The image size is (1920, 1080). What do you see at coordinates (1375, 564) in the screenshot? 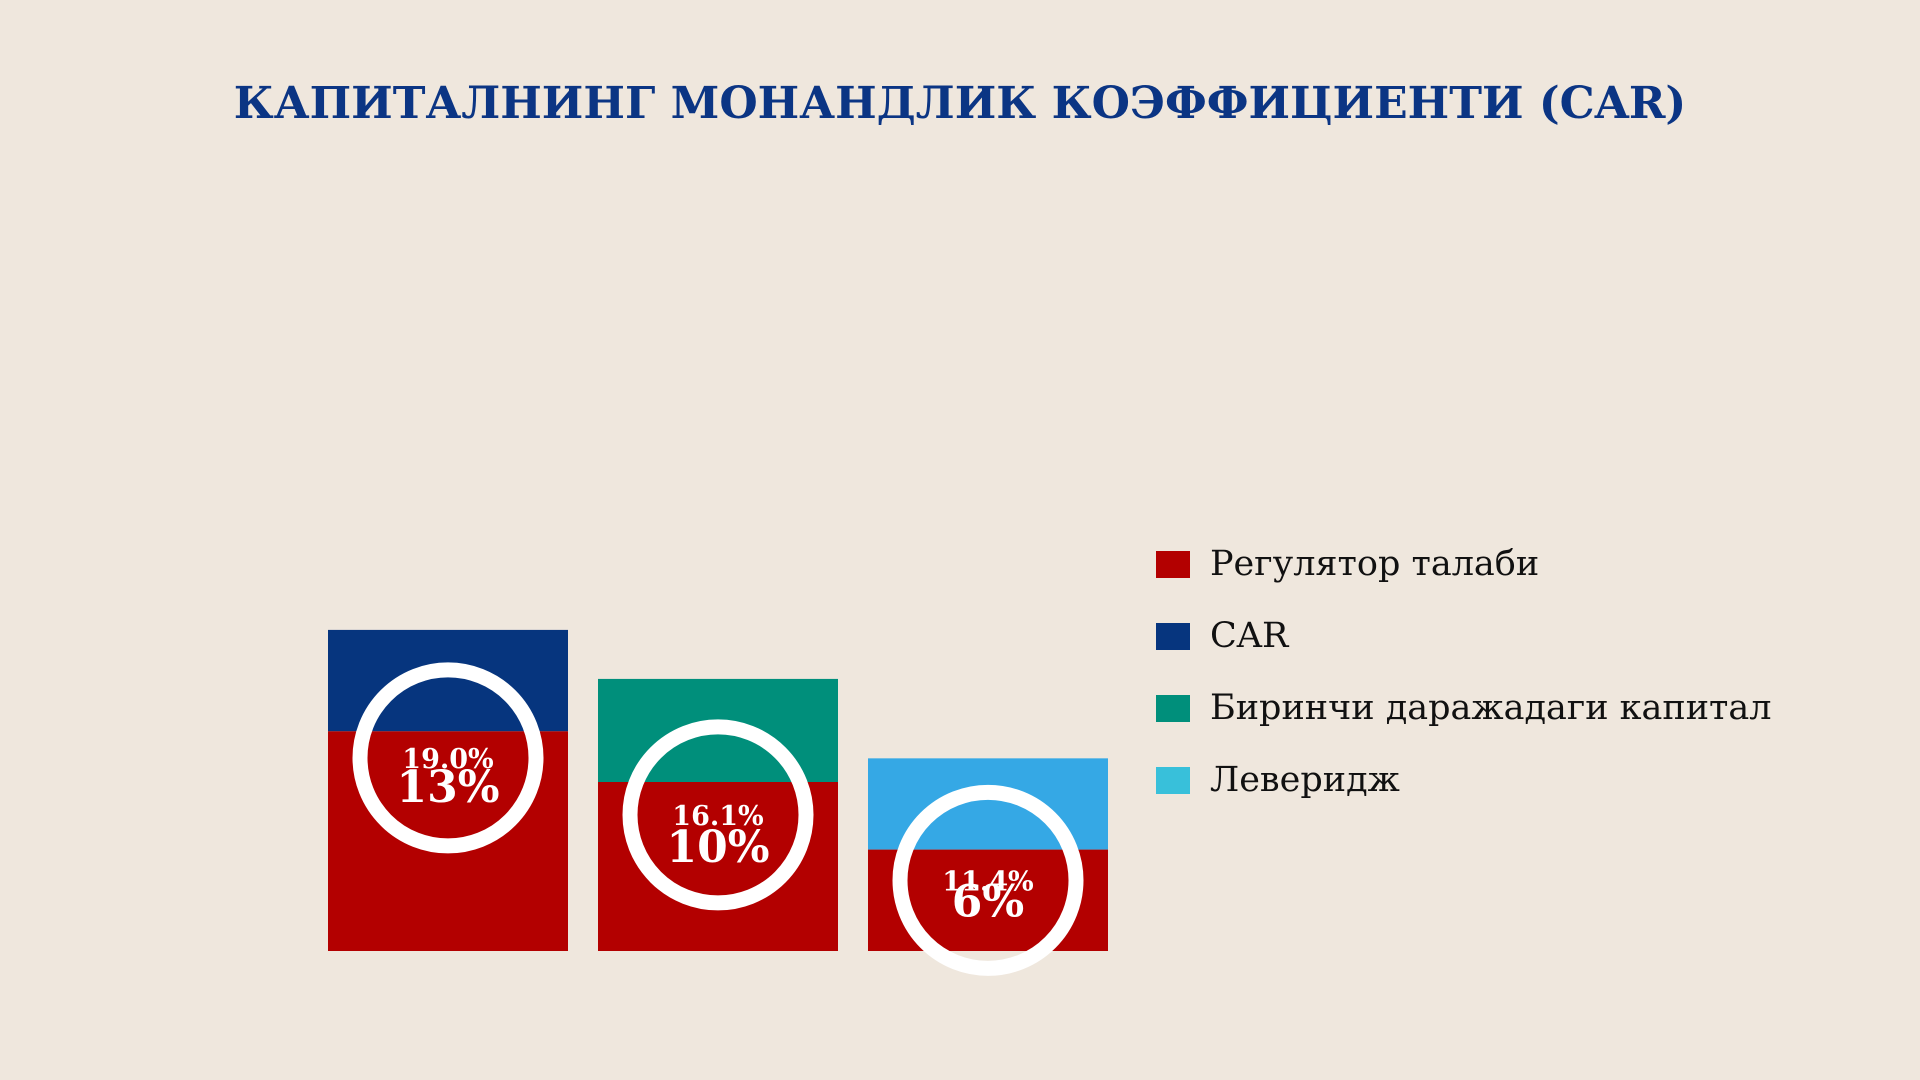
I see `legend-label-regulator: Регулятор талаби` at bounding box center [1375, 564].